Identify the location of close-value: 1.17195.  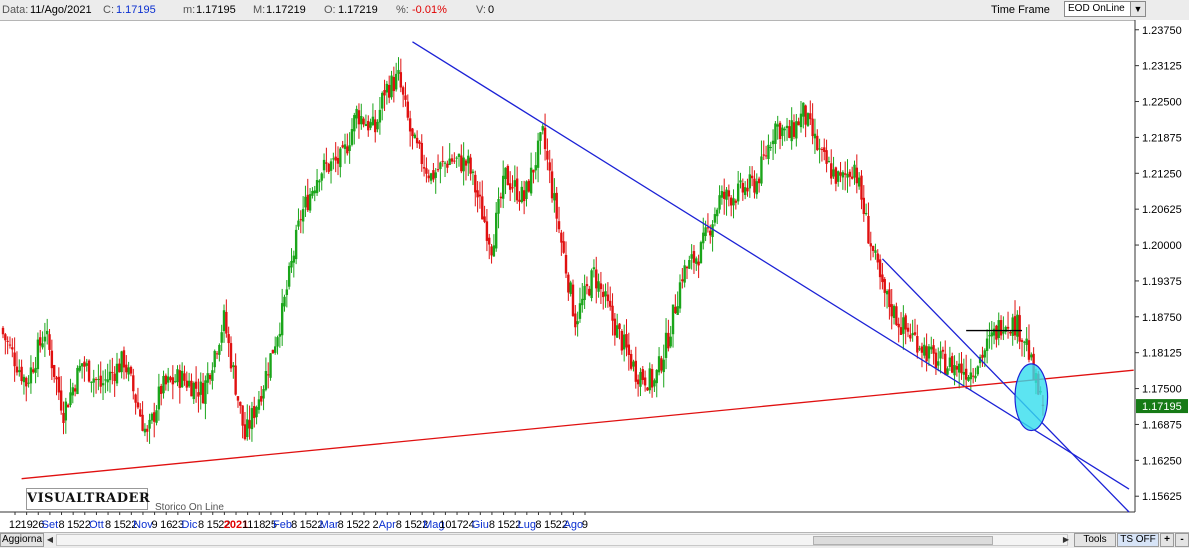
(136, 10).